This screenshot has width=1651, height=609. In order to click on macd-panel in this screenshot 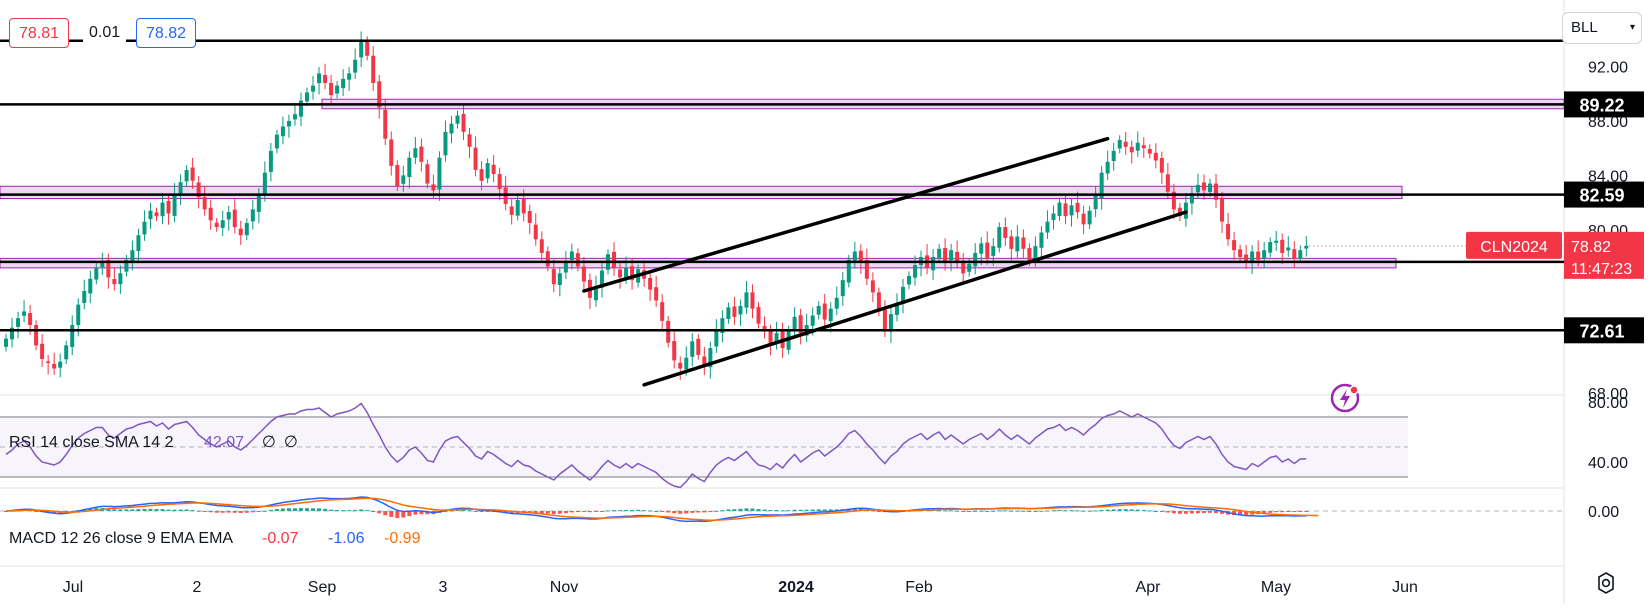, I will do `click(782, 509)`.